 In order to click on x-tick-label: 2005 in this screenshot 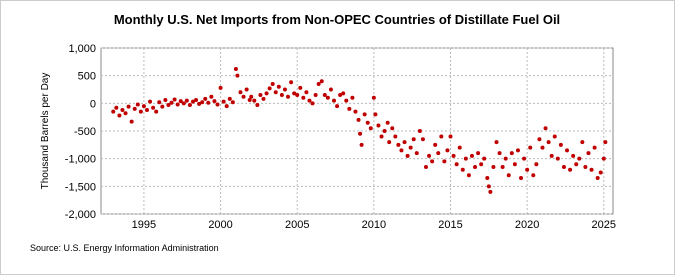, I will do `click(297, 225)`.